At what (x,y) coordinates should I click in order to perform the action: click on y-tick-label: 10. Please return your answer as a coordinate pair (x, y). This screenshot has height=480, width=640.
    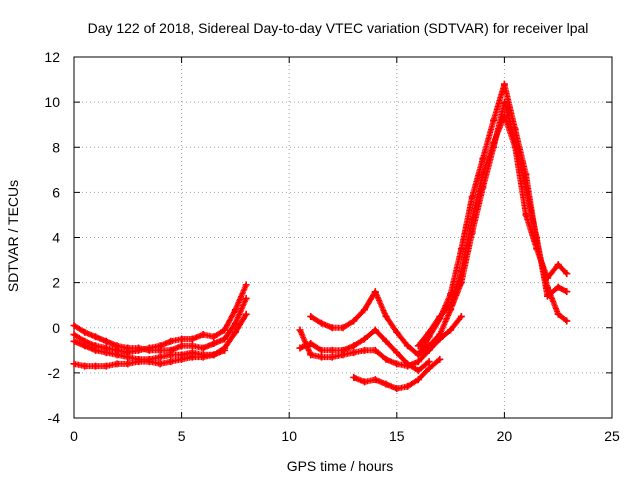
    Looking at the image, I should click on (52, 102).